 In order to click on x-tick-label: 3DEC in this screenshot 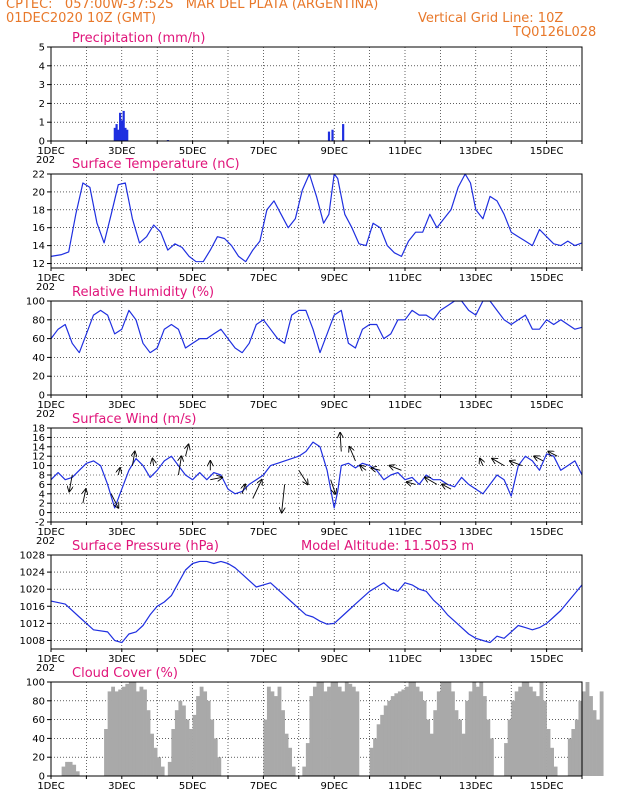, I will do `click(121, 278)`.